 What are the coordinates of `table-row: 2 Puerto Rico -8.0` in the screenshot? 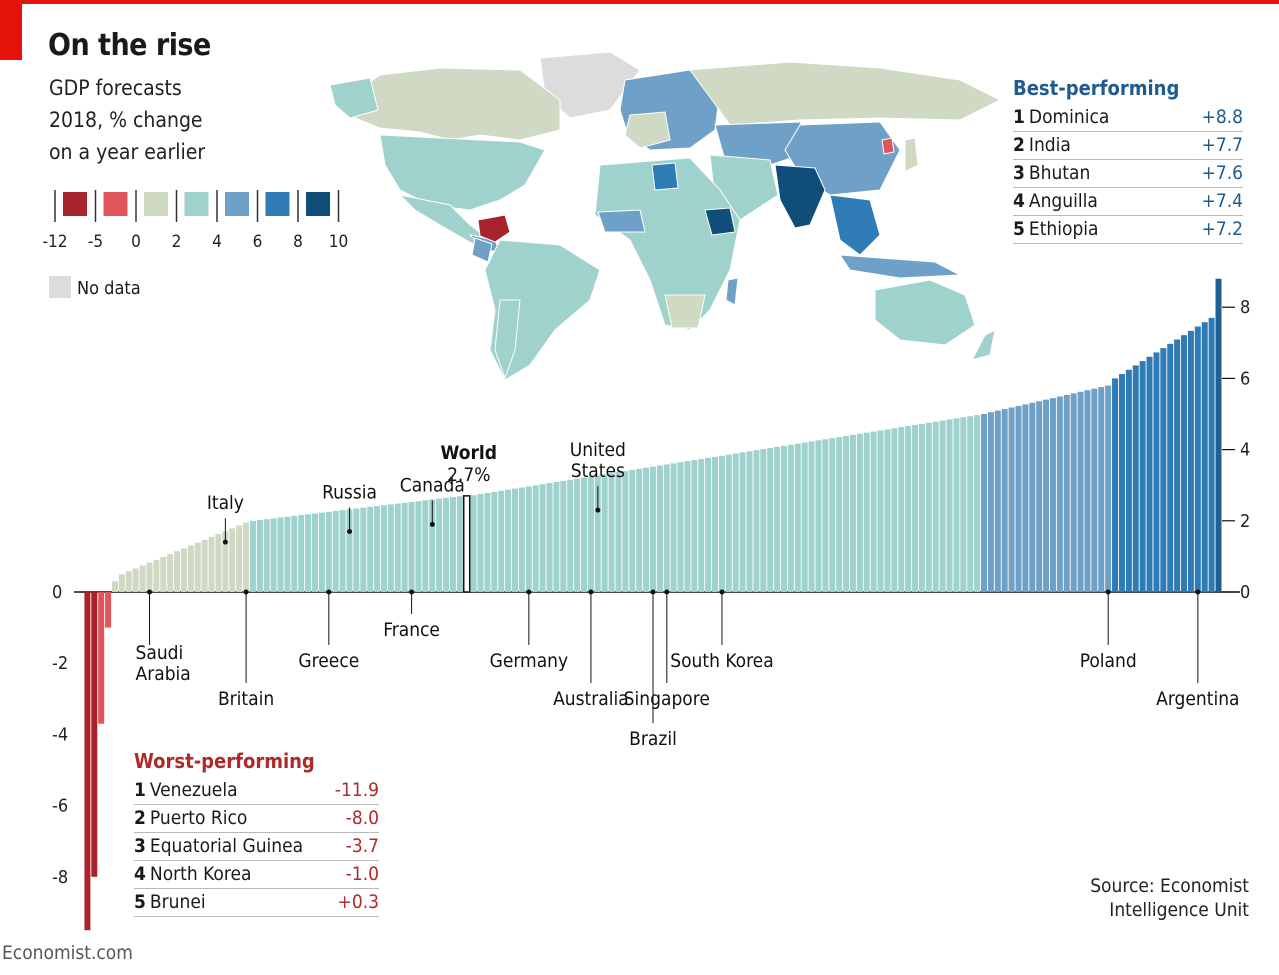 It's located at (256, 819).